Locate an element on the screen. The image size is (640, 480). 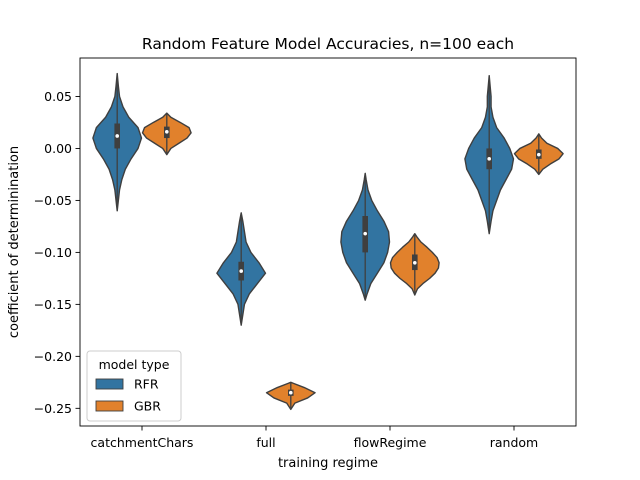
y-axis-label: coefficient of determinination is located at coordinates (14, 242).